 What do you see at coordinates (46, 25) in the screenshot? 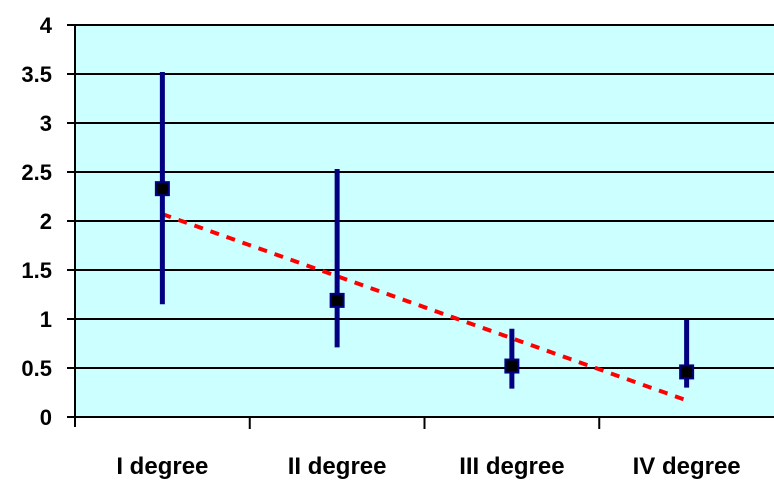
I see `y-tick-label-8: 4` at bounding box center [46, 25].